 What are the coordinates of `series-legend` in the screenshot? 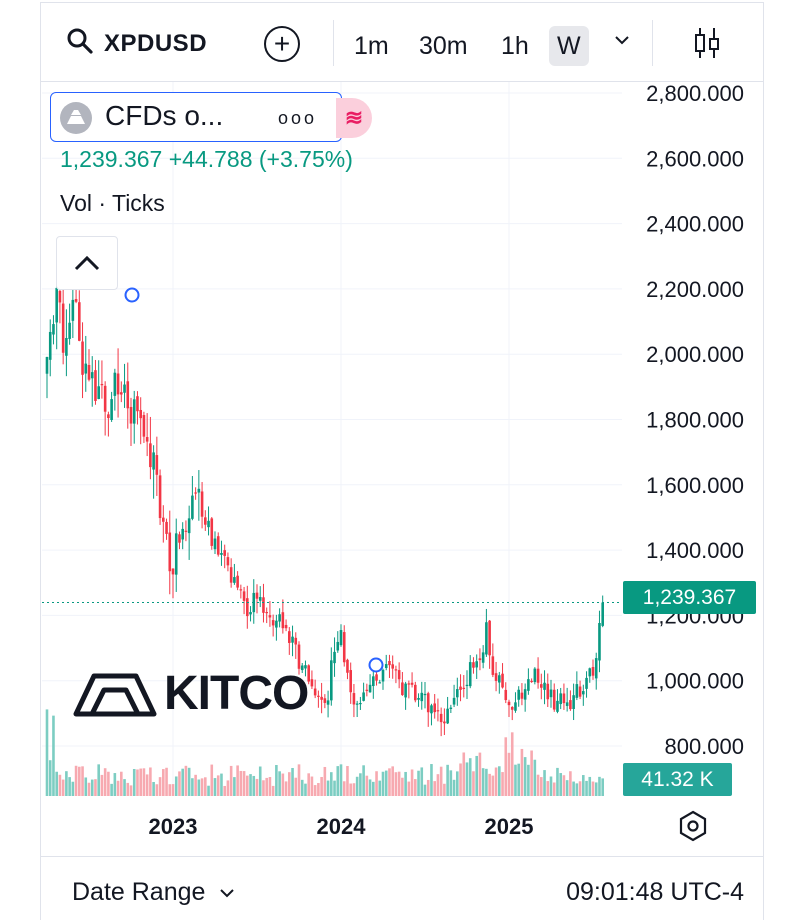 It's located at (196, 117).